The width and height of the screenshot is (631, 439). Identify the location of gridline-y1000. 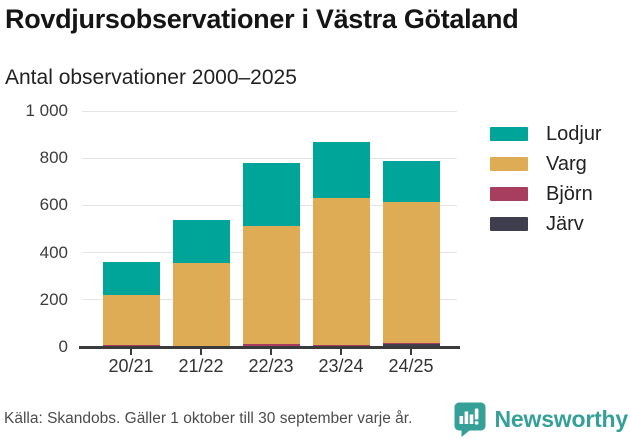
(269, 111).